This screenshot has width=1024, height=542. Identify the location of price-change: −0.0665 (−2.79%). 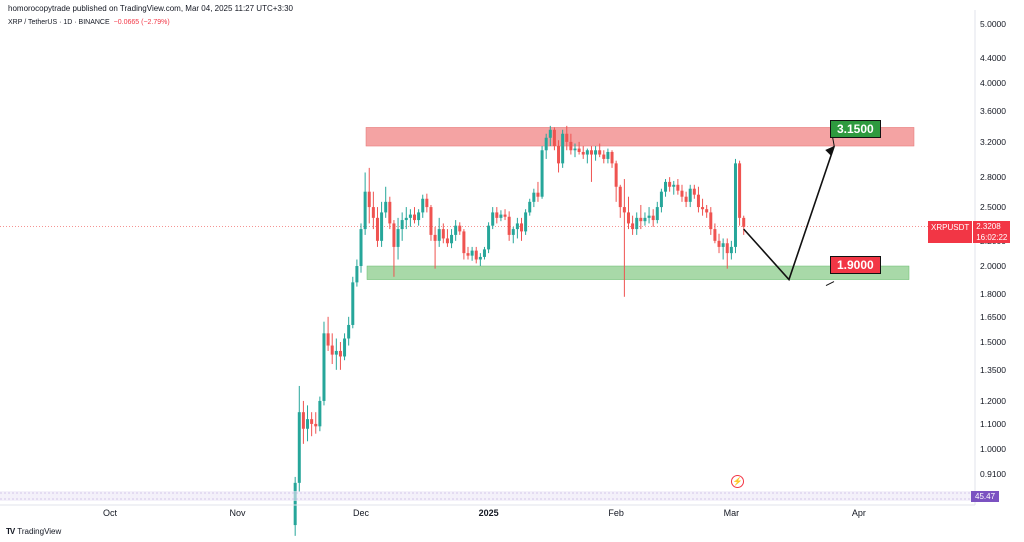
(141, 22).